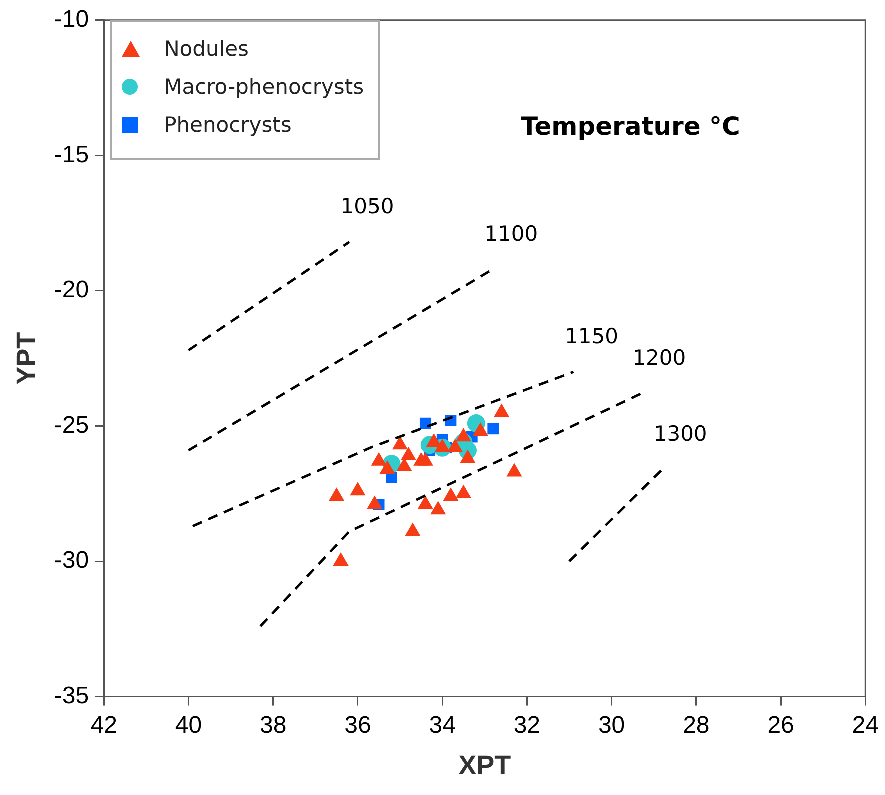 The height and width of the screenshot is (795, 885). What do you see at coordinates (104, 725) in the screenshot?
I see `x-tick-label: 42` at bounding box center [104, 725].